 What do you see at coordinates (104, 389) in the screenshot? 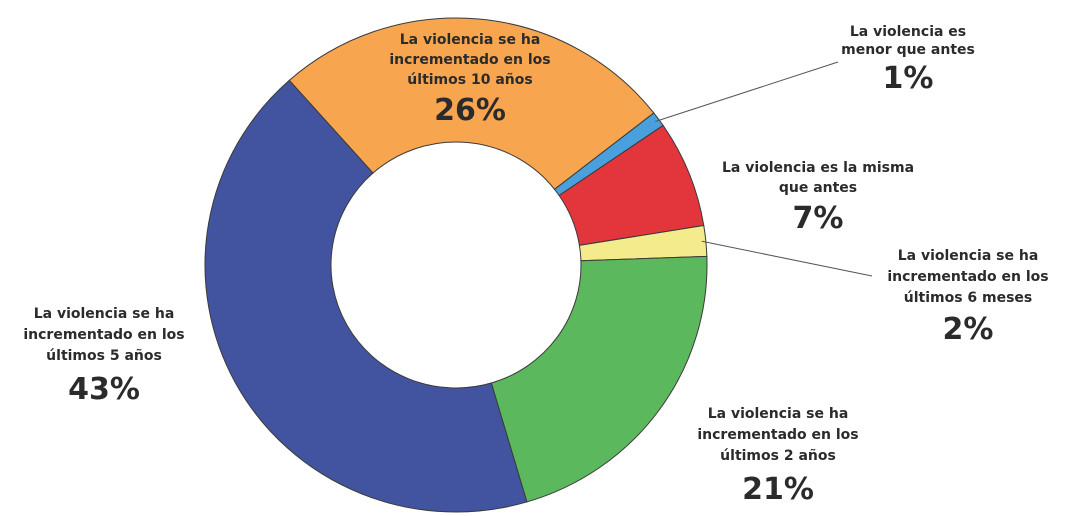
I see `slice-percentage: 43%` at bounding box center [104, 389].